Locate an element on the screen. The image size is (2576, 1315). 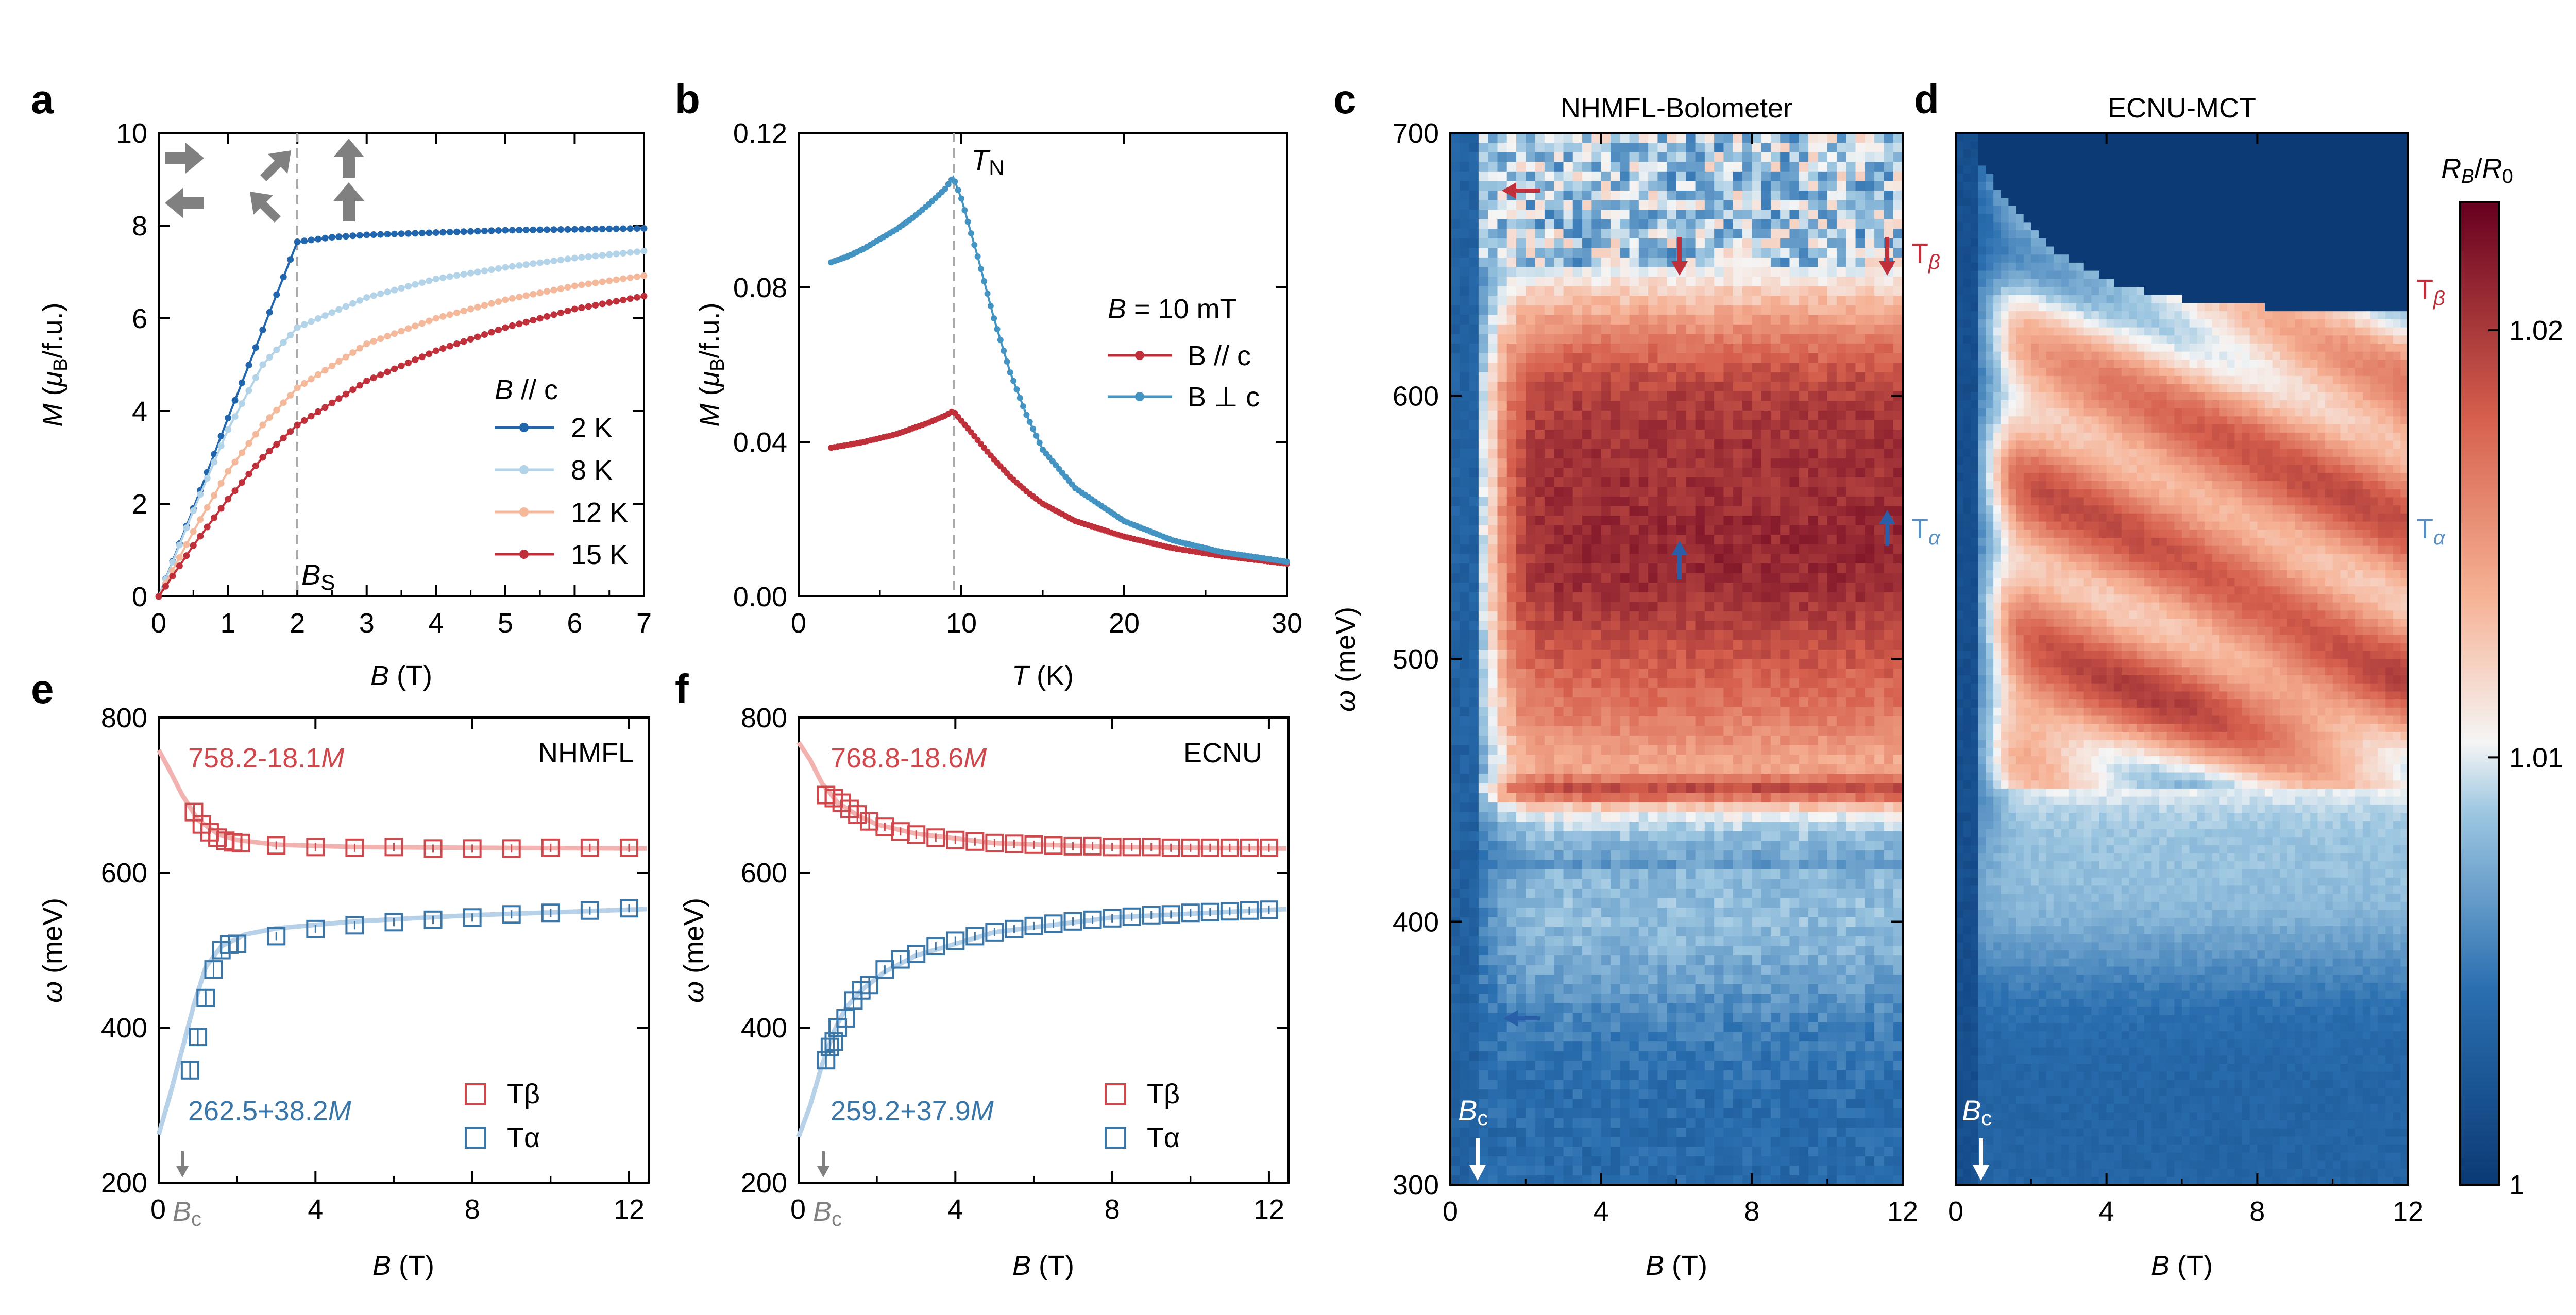
y-tick-label: 0.04 is located at coordinates (760, 442).